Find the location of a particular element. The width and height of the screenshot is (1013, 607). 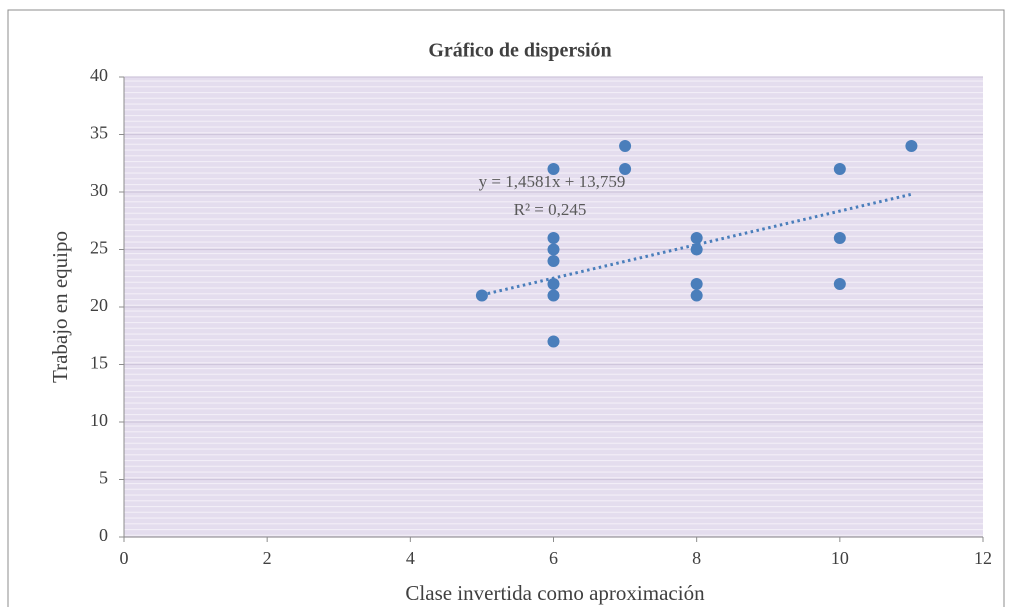

x-tick-label: 10 is located at coordinates (840, 558).